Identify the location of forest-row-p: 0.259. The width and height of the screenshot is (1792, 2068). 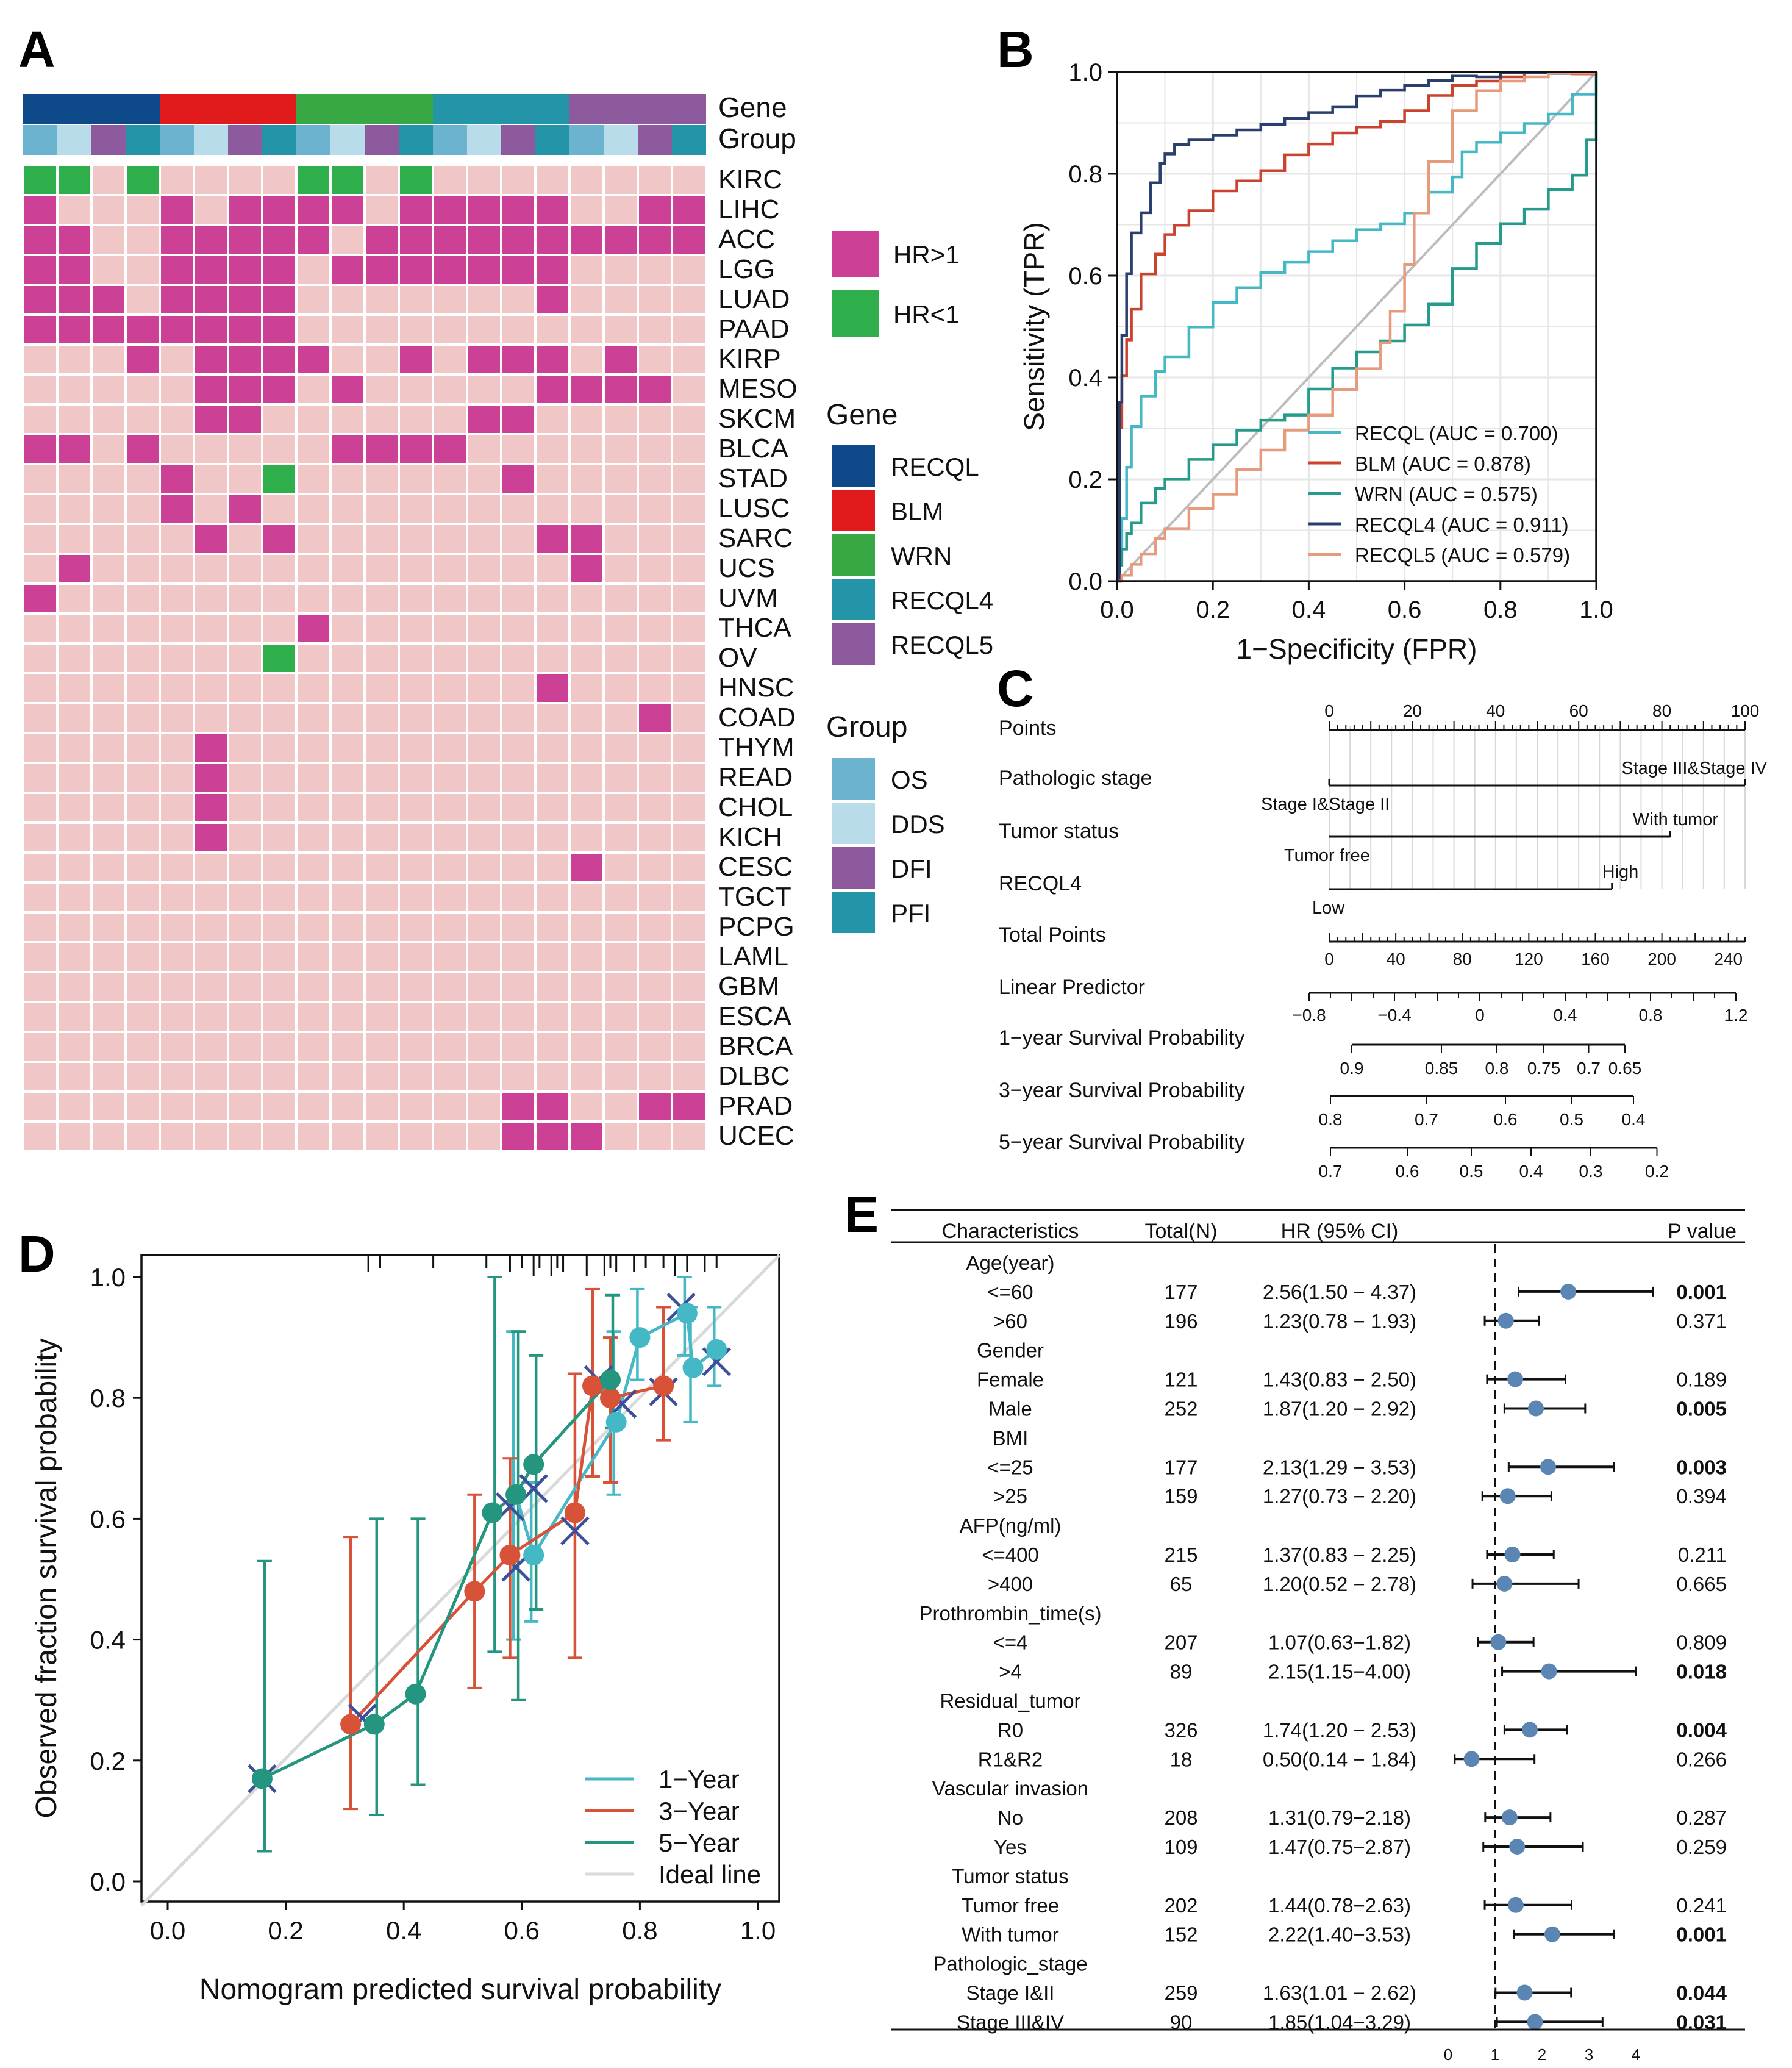
(1701, 1847).